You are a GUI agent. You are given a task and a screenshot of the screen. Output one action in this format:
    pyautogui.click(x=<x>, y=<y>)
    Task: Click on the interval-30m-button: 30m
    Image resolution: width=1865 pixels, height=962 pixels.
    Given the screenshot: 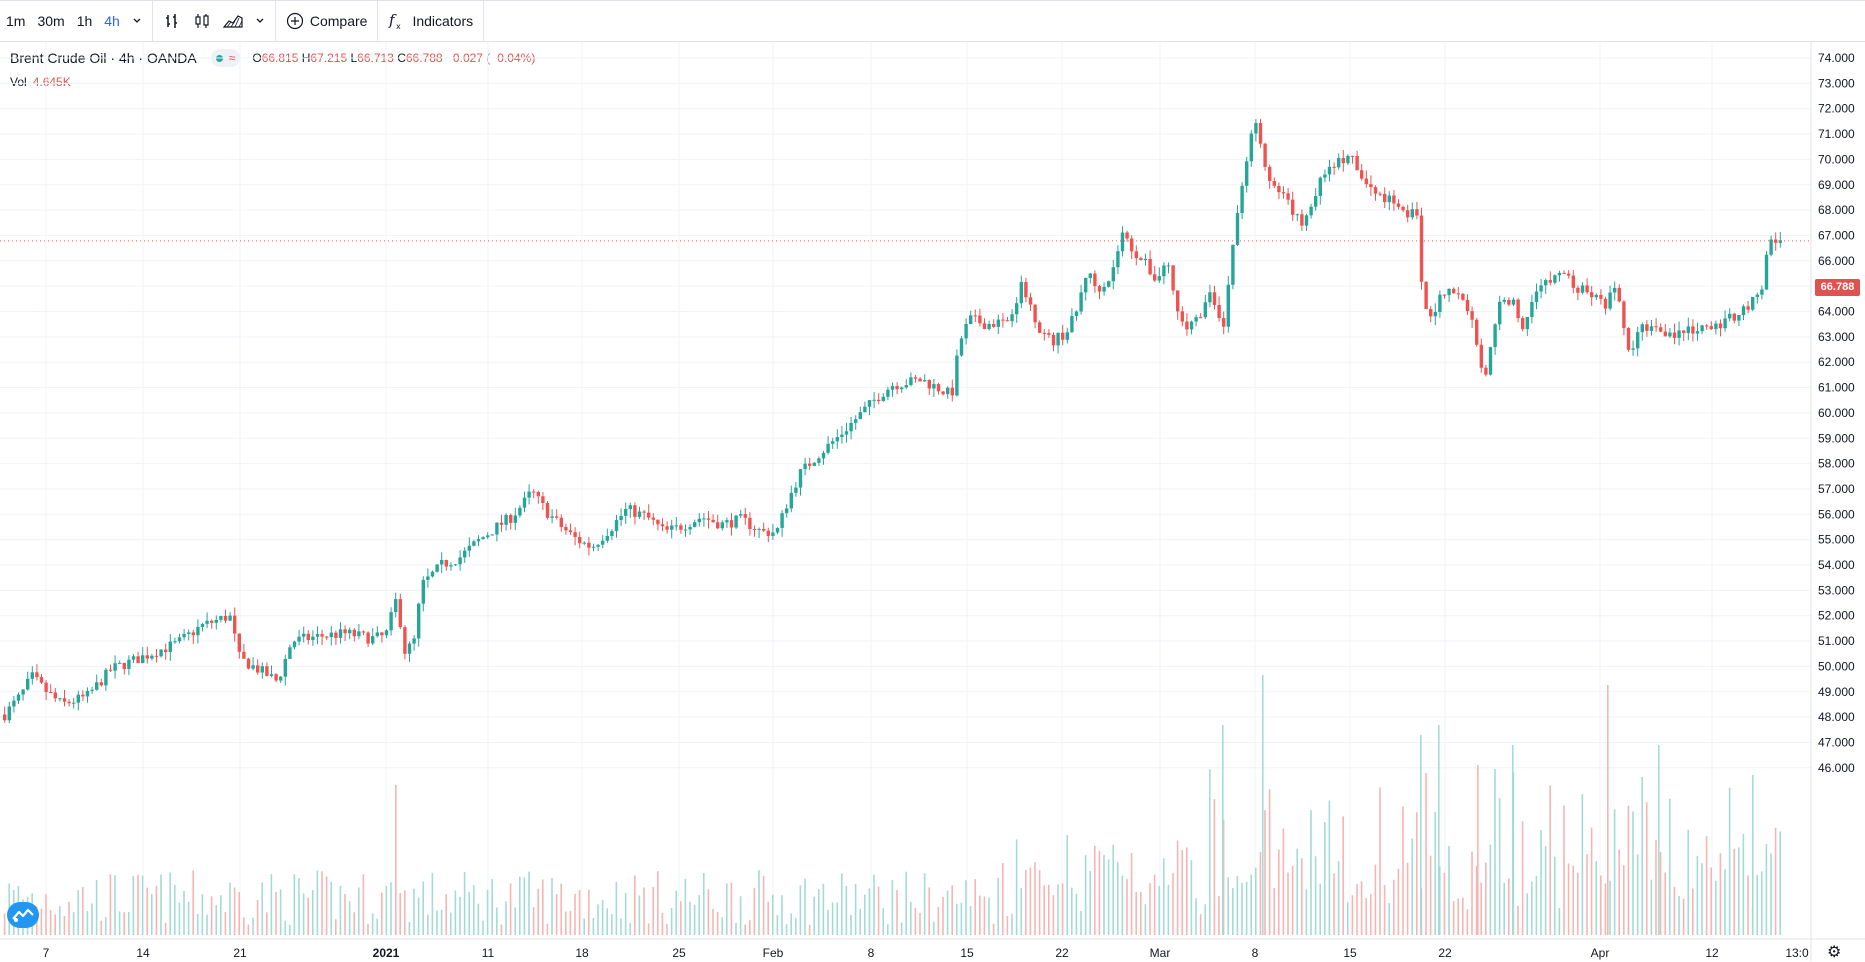 What is the action you would take?
    pyautogui.click(x=50, y=21)
    